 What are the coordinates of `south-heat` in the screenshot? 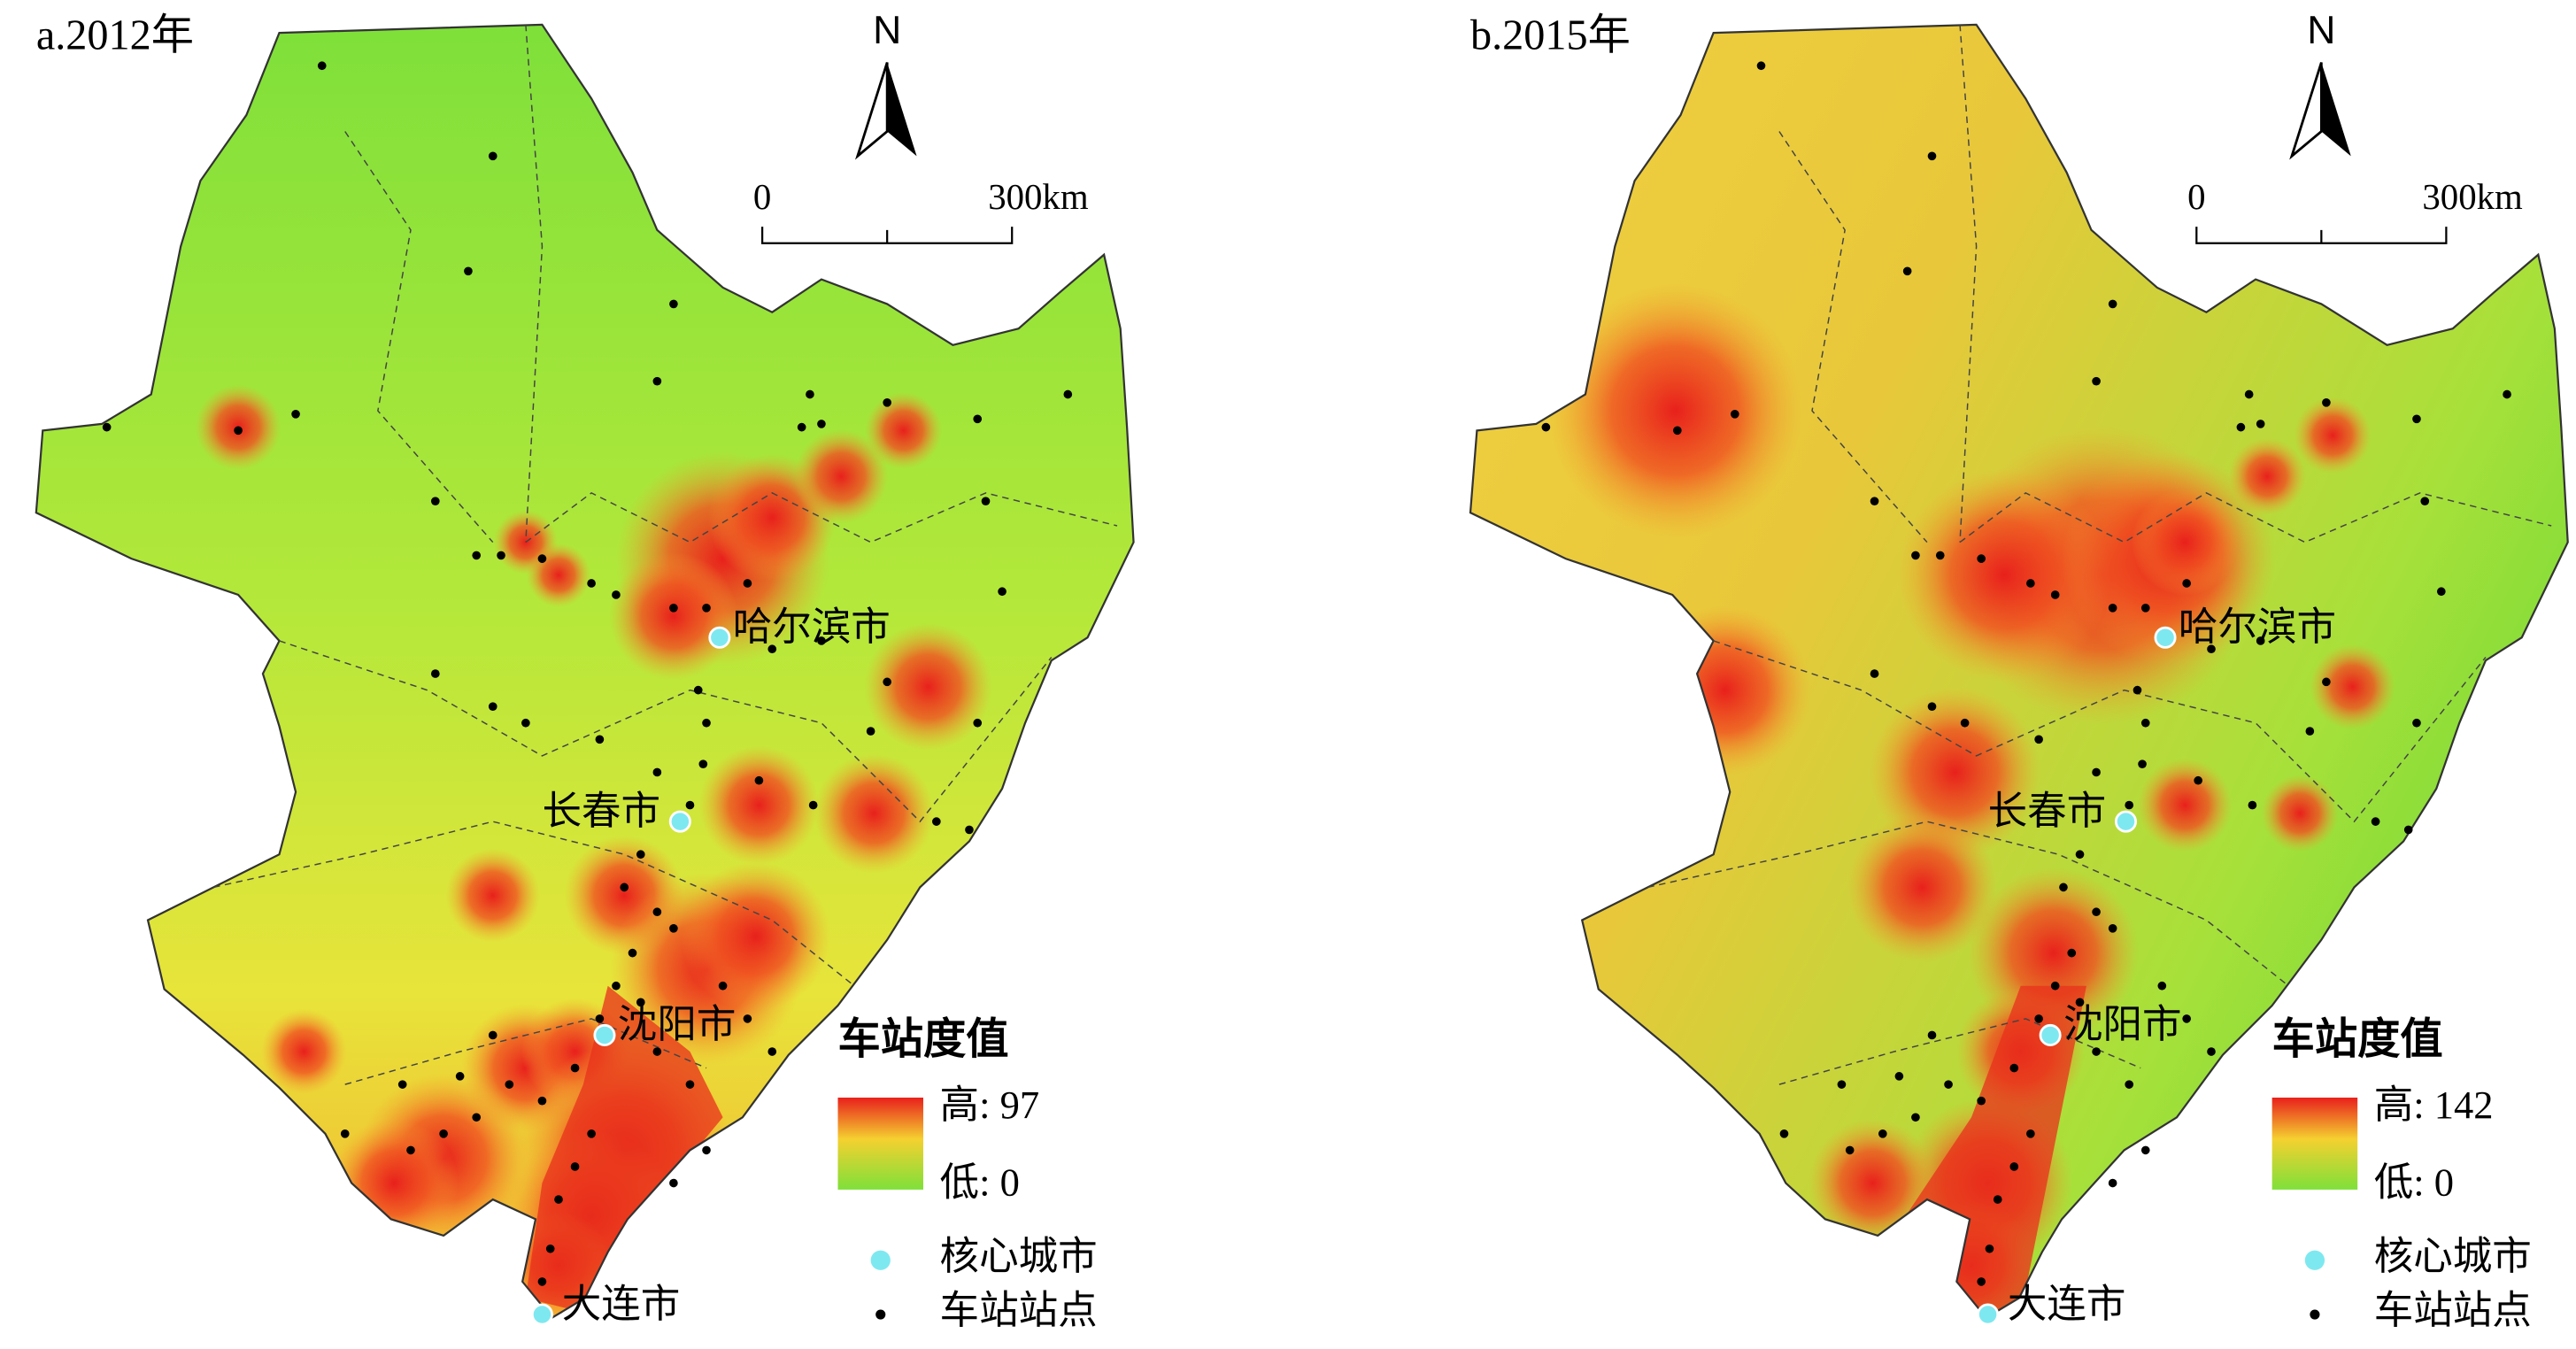 It's located at (624, 1150).